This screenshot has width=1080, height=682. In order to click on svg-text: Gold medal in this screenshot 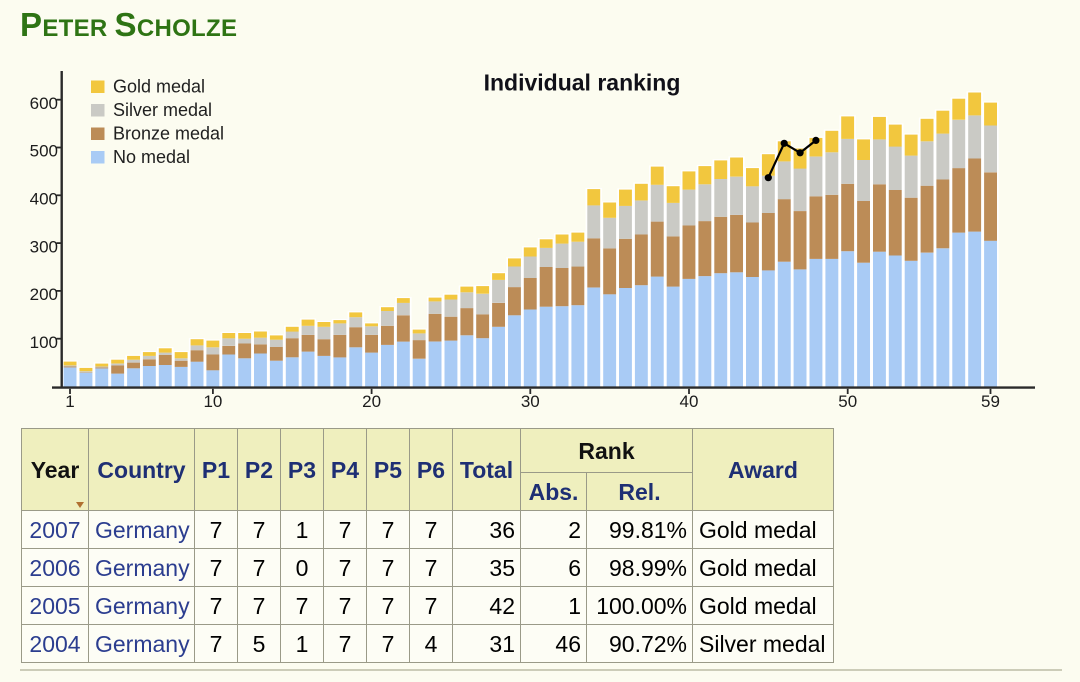, I will do `click(159, 87)`.